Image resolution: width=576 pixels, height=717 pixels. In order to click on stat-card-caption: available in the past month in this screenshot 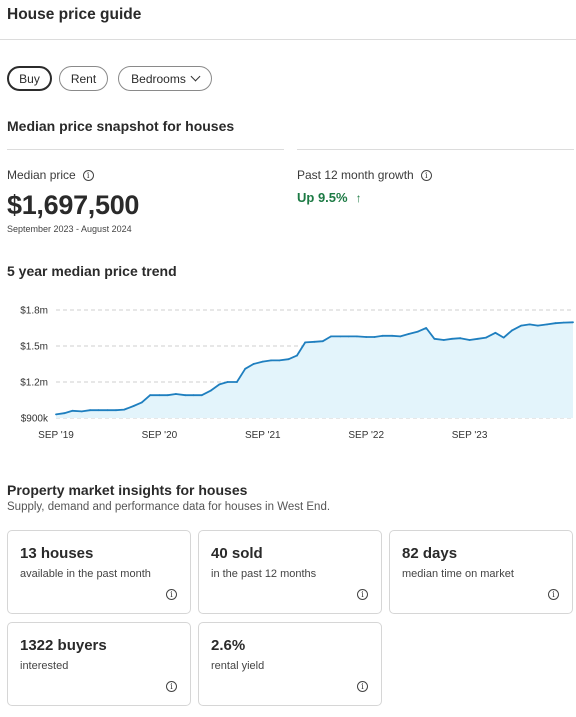, I will do `click(85, 574)`.